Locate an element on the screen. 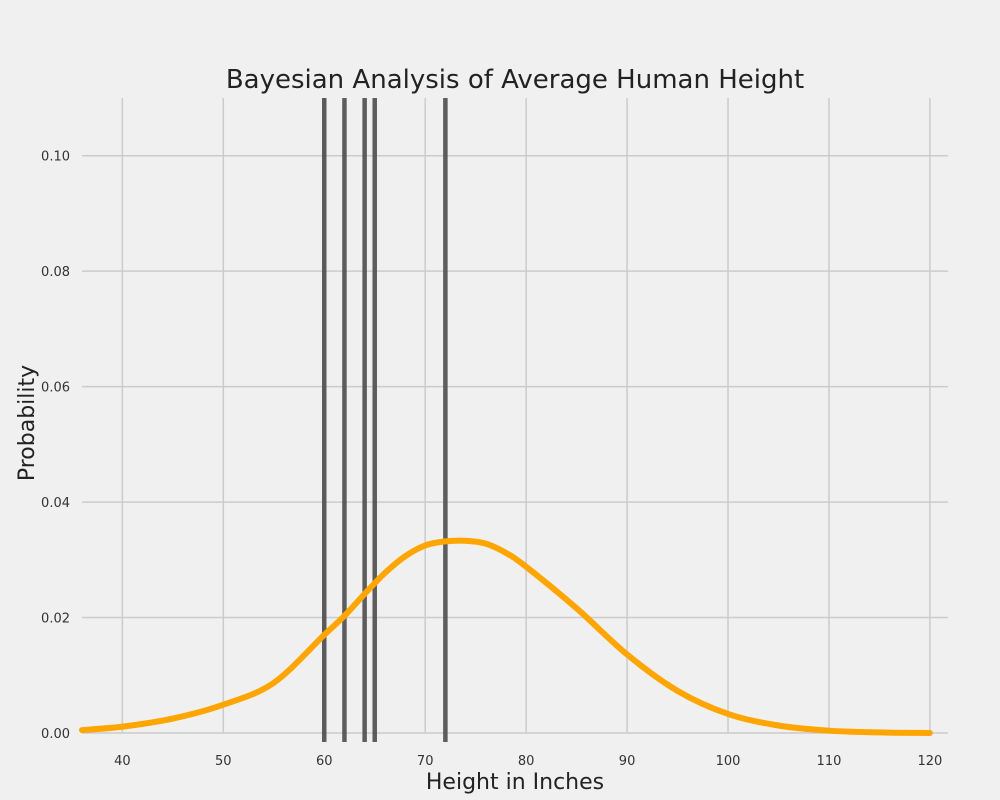 The height and width of the screenshot is (800, 1000). x-tick-label: 110 is located at coordinates (829, 761).